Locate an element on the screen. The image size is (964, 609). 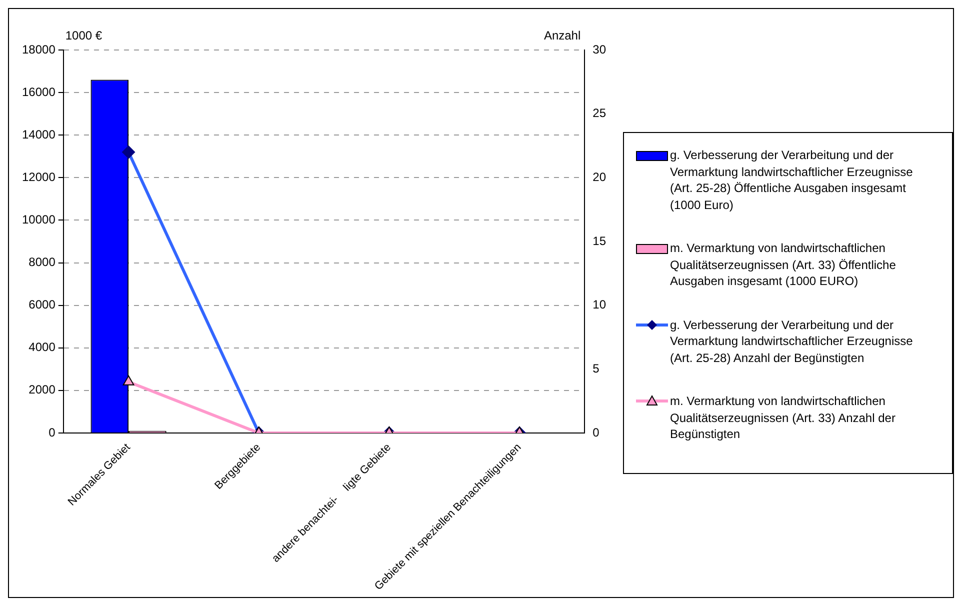
legend-label: g. Verbesserung der Verarbeitung und der Vermarktung landwirtschaftlicher Erzeugnisse (Art. 25-28) Anzahl der Begünstigten is located at coordinates (792, 341).